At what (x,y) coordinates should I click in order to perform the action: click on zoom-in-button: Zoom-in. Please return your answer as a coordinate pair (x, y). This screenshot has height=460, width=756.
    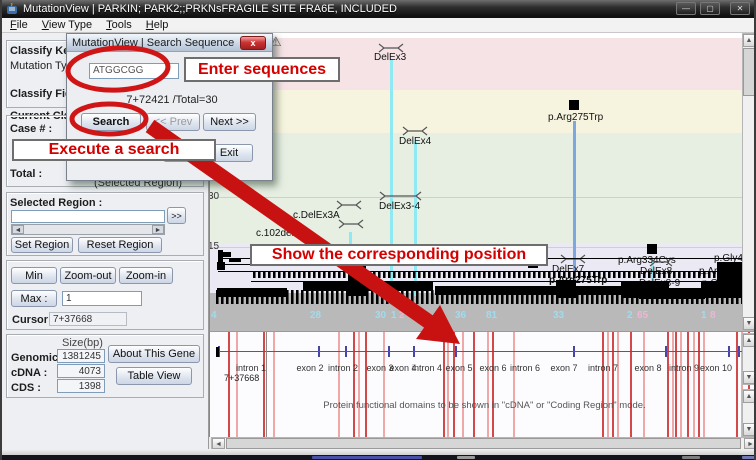
    Looking at the image, I should click on (146, 275).